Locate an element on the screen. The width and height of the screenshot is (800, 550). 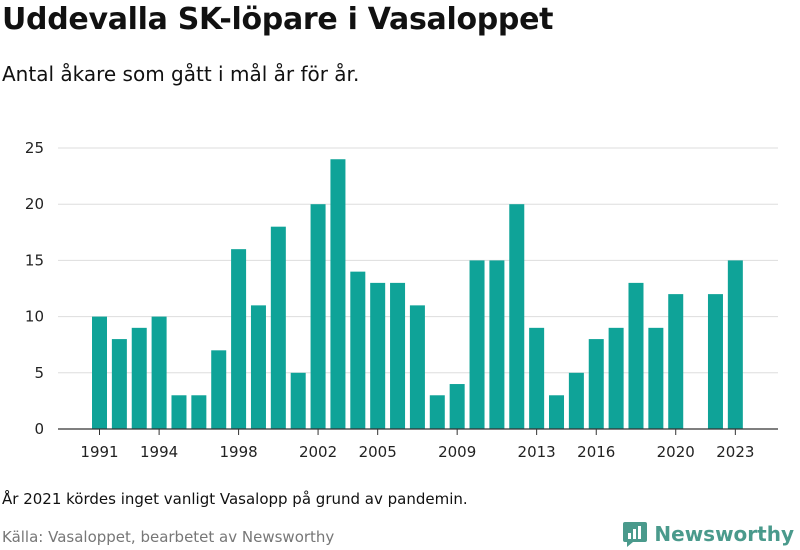
x-tick-label: 2013 is located at coordinates (537, 452).